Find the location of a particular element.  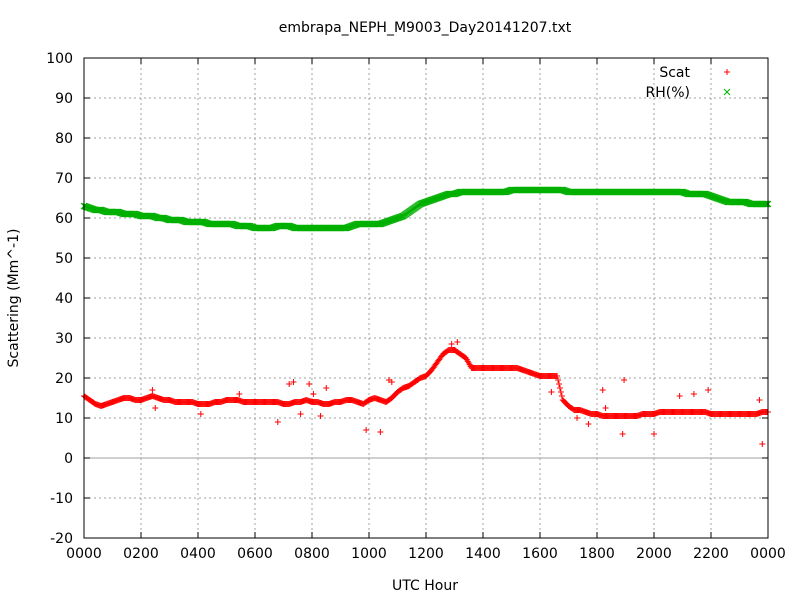

y-tick-label: 0 is located at coordinates (68, 459).